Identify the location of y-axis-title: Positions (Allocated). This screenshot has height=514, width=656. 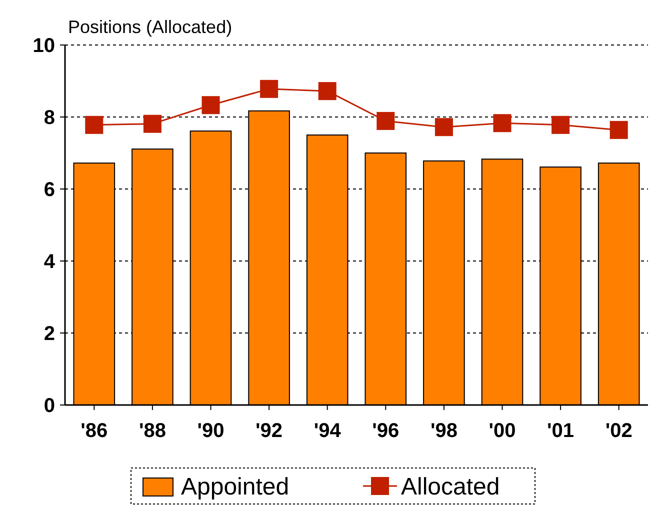
(150, 27).